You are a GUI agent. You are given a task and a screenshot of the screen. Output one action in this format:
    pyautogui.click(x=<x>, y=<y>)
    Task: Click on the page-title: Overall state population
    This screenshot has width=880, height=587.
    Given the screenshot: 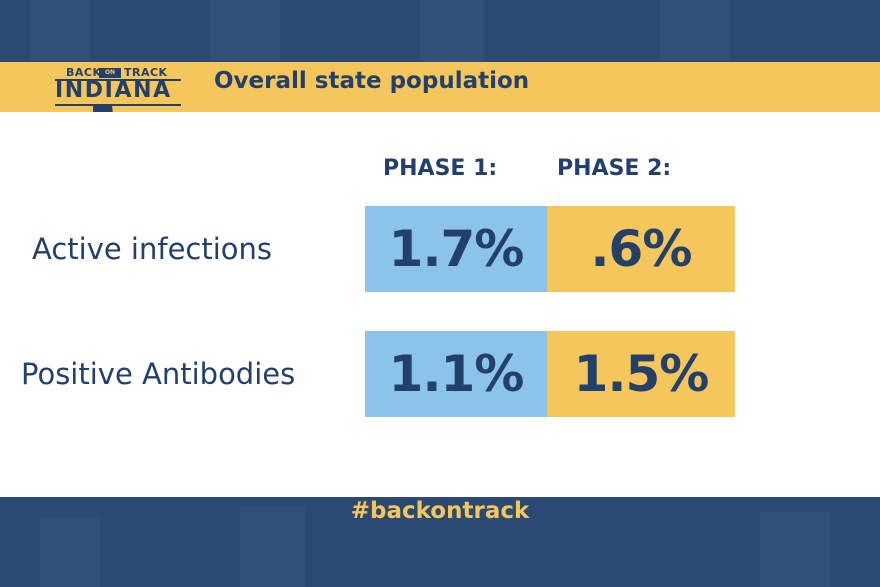 What is the action you would take?
    pyautogui.click(x=372, y=81)
    